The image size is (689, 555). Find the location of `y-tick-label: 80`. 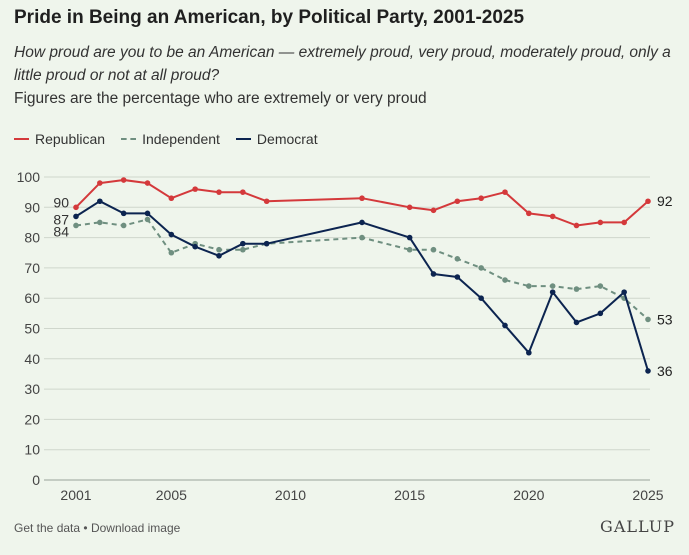

y-tick-label: 80 is located at coordinates (32, 238).